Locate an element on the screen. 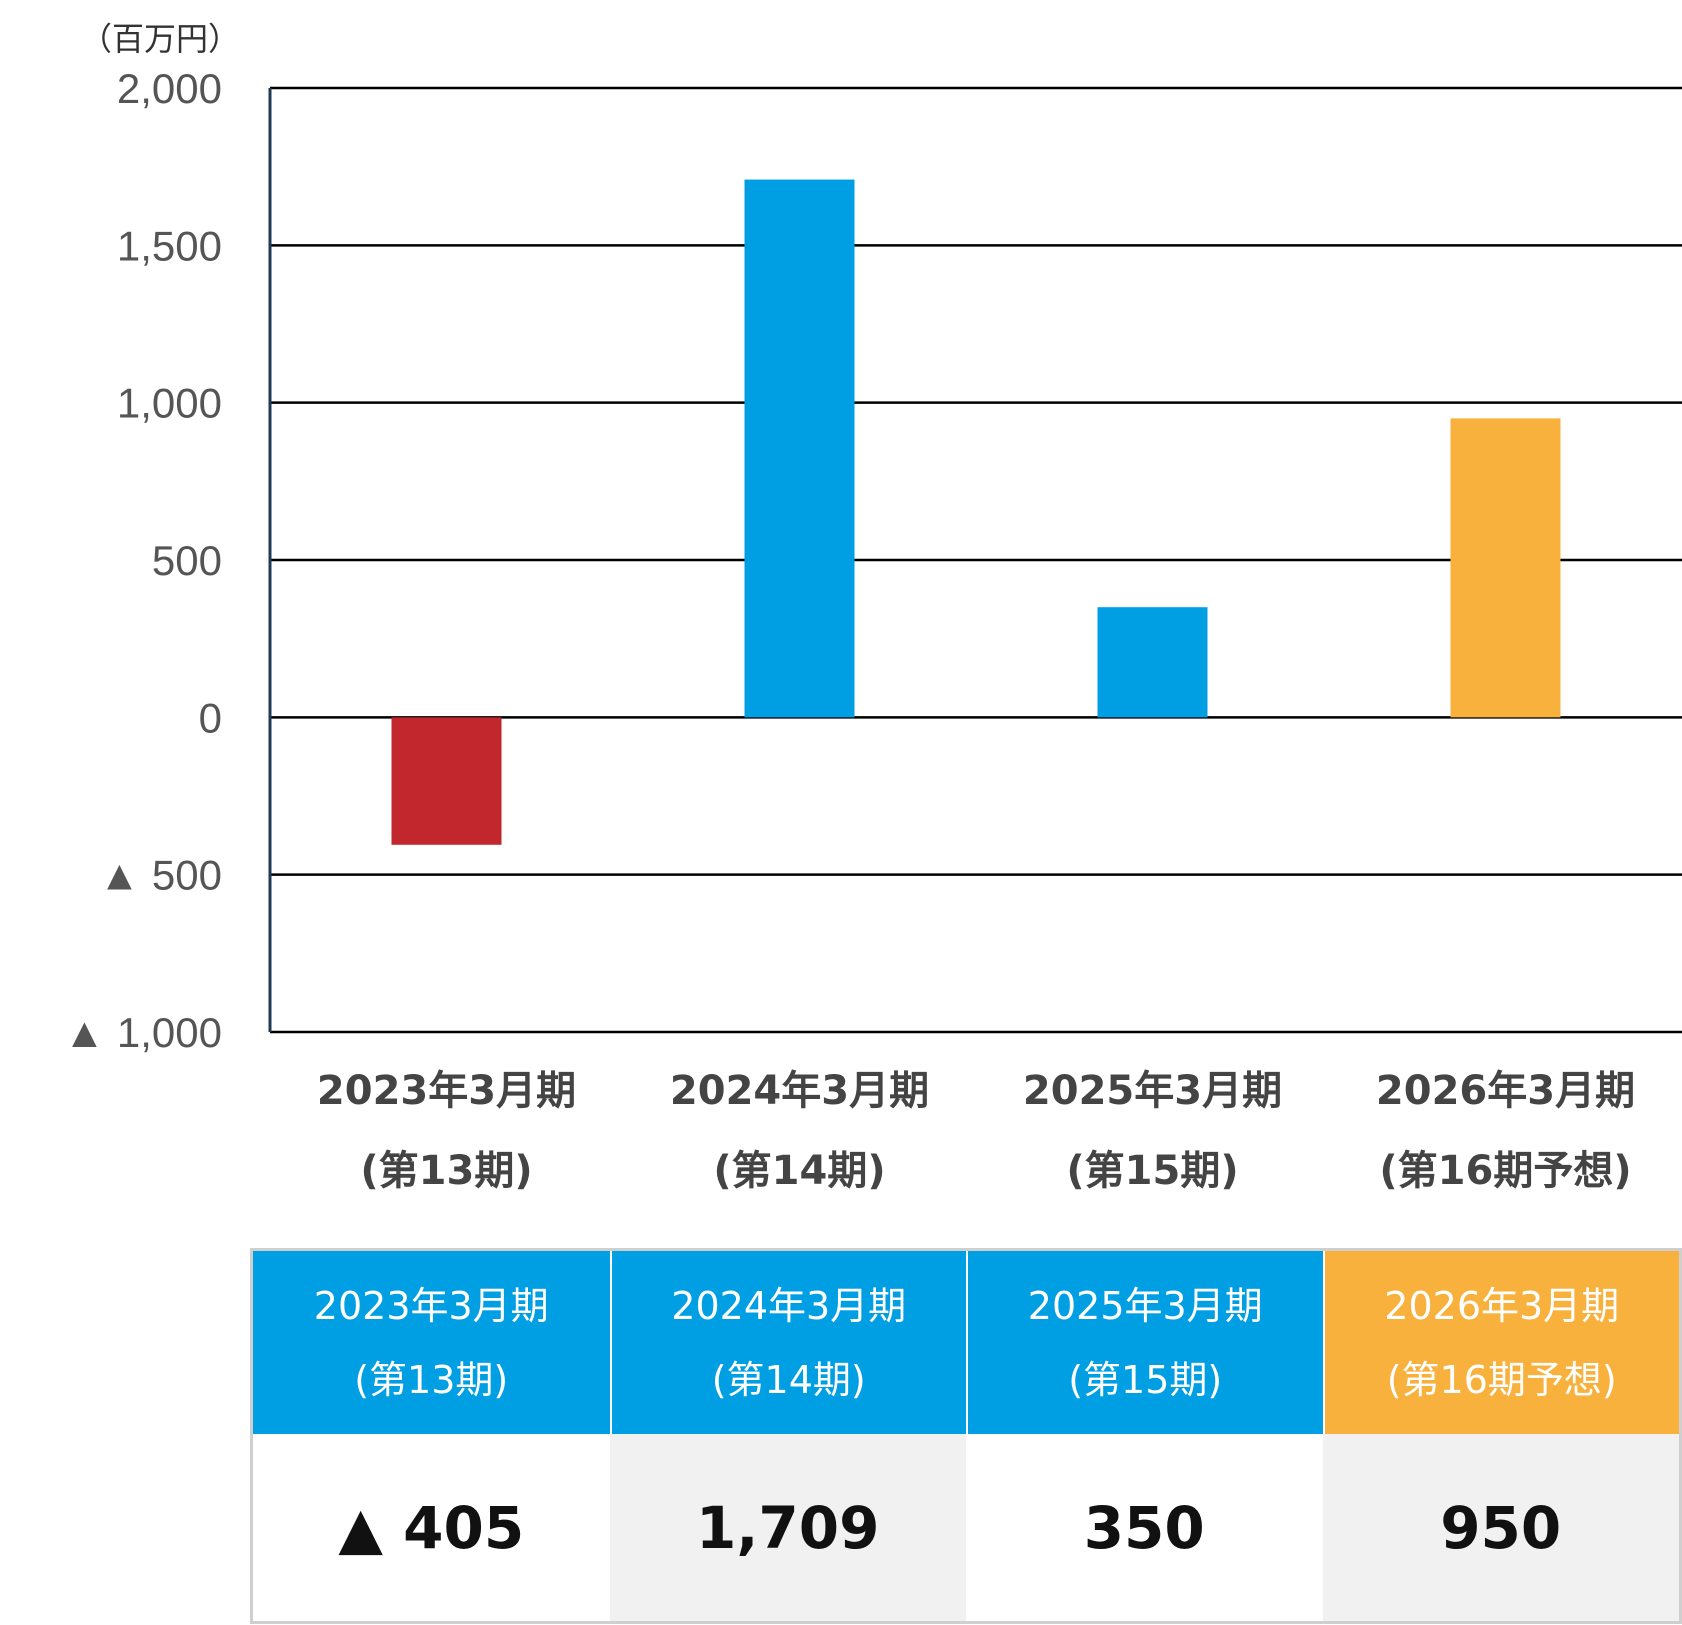  header-line1: 2025年3月期 is located at coordinates (1145, 1305).